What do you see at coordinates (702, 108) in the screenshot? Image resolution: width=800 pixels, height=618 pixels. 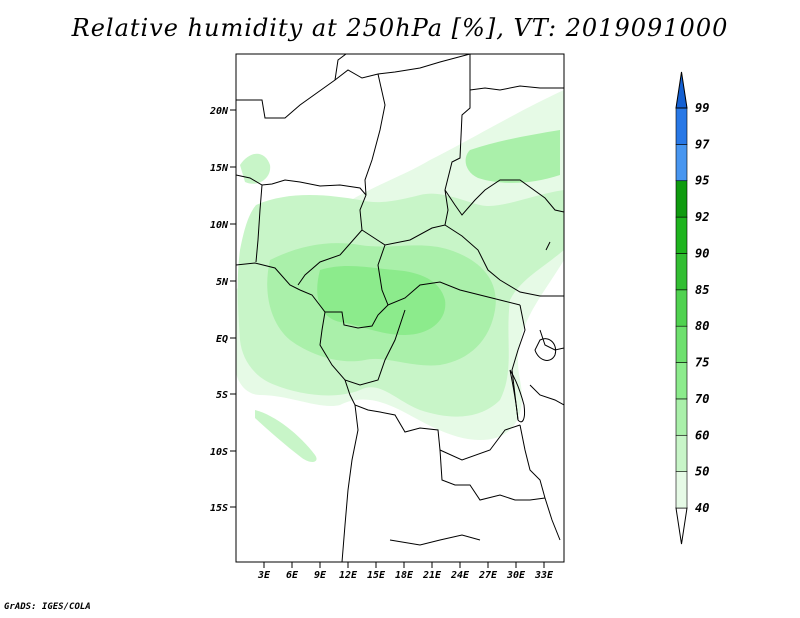 I see `colorbar-label: 99` at bounding box center [702, 108].